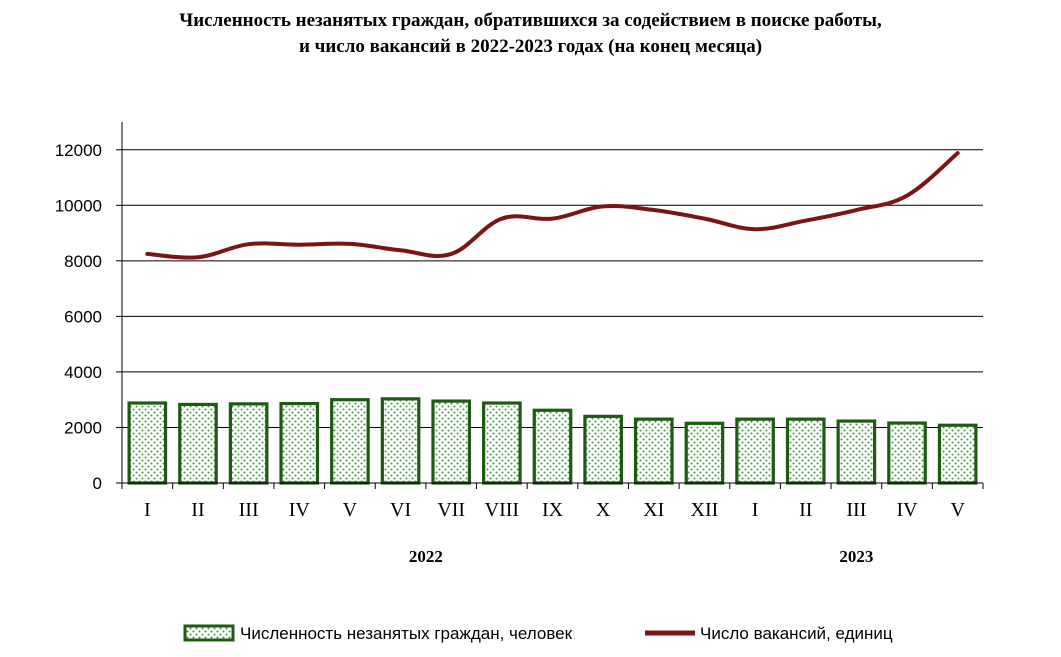  Describe the element at coordinates (641, 556) in the screenshot. I see `year-labels: 2022 2023` at that location.